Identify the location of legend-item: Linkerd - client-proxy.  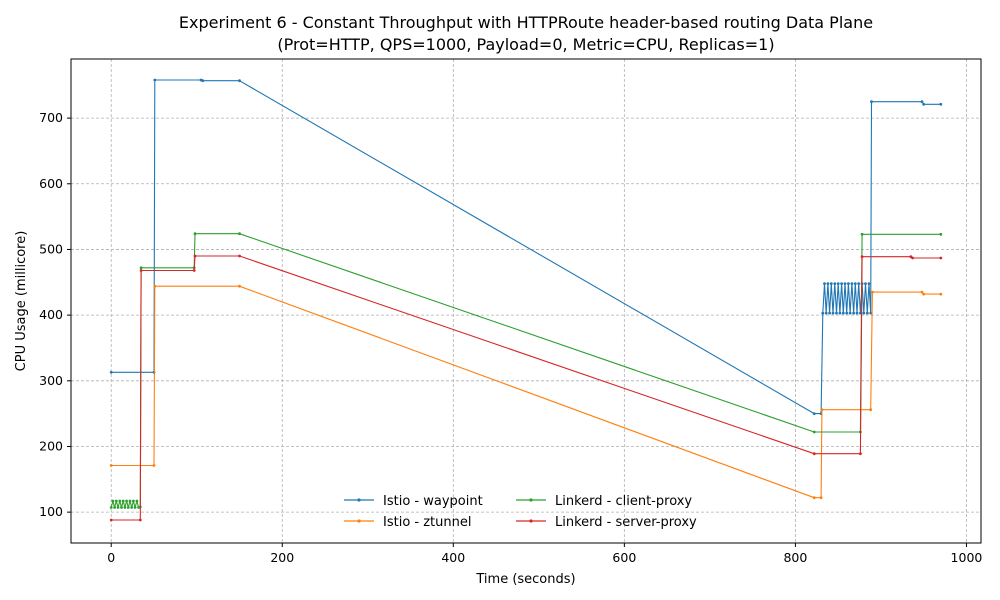
(604, 501).